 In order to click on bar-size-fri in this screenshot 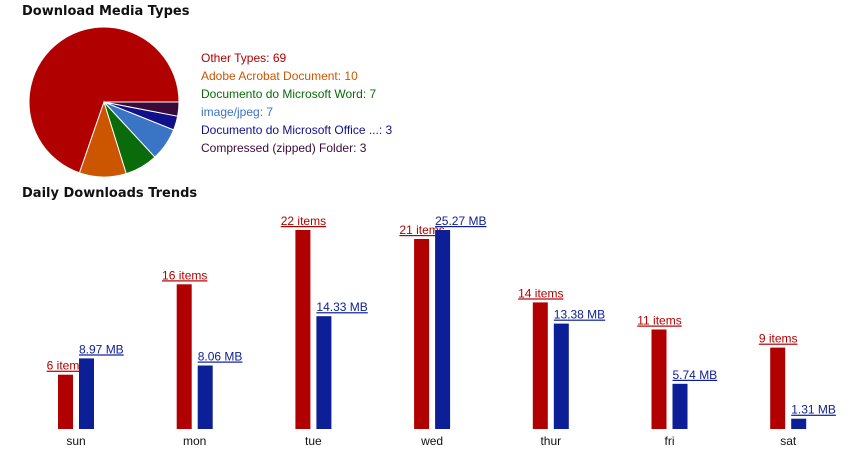, I will do `click(680, 406)`.